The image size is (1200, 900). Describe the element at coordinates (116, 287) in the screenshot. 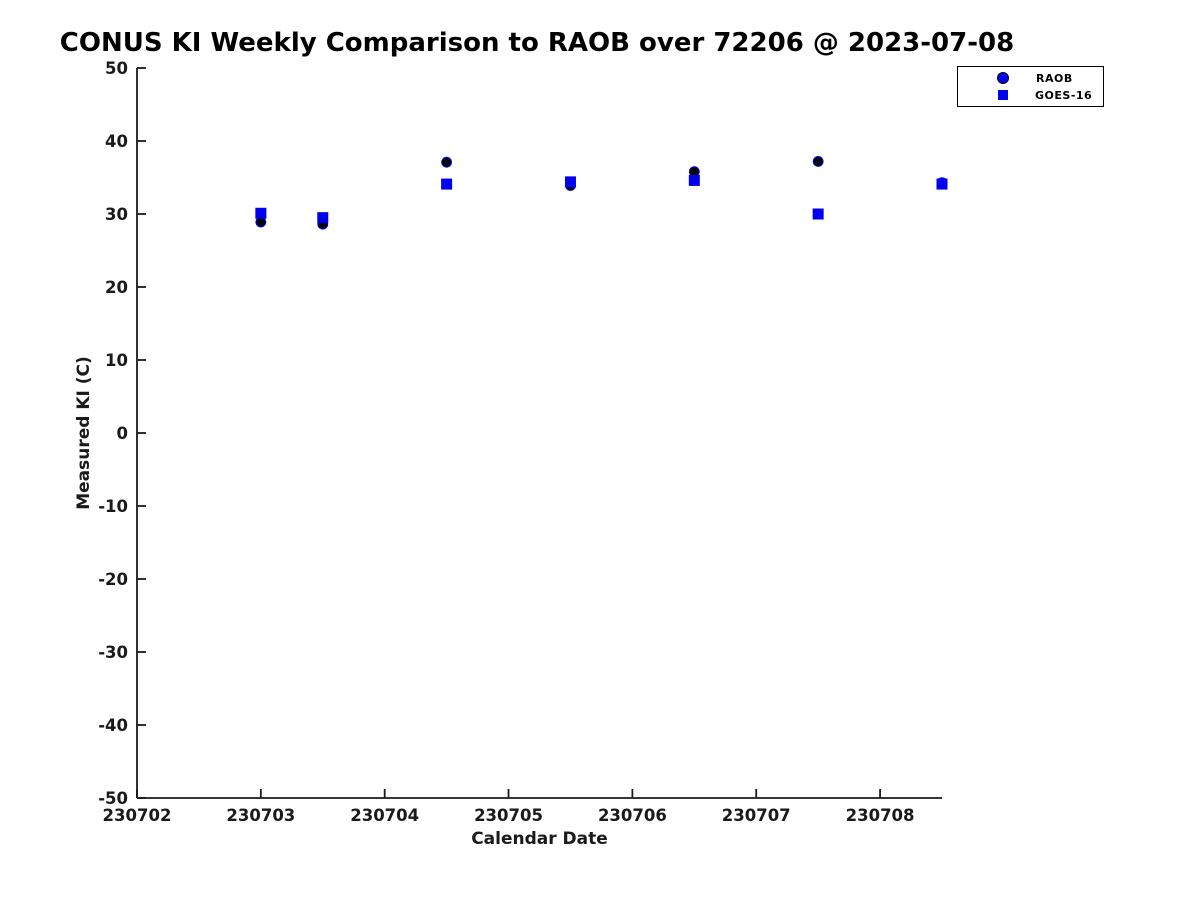

I see `y-tick-label: 20` at that location.